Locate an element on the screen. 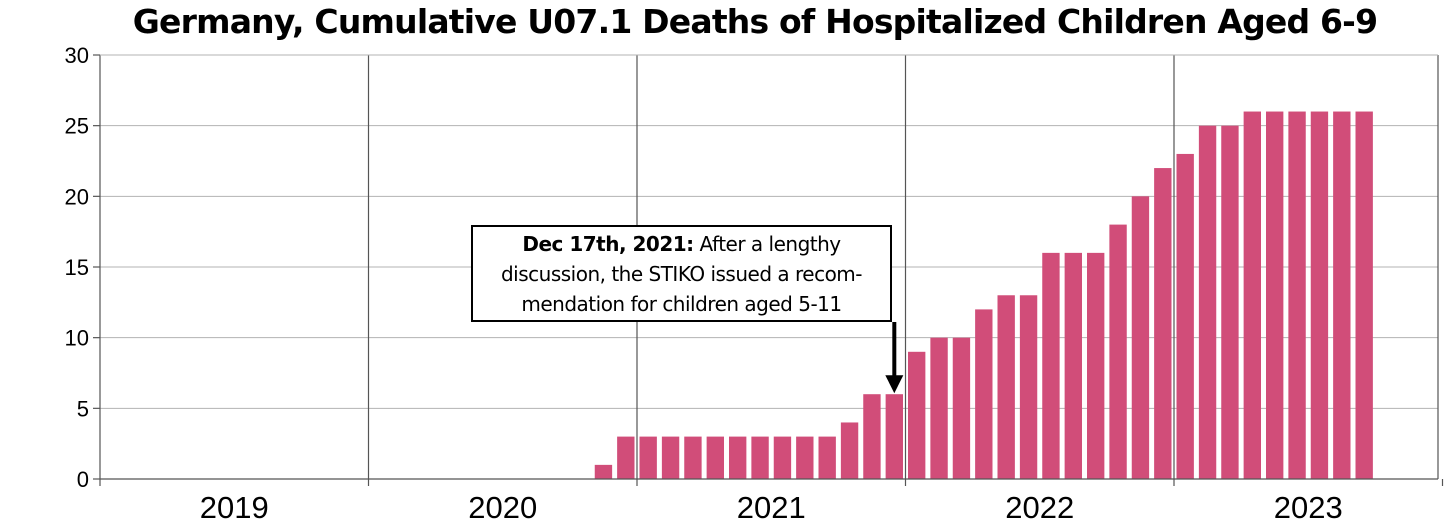  y-tick-label: 0 is located at coordinates (83, 479).